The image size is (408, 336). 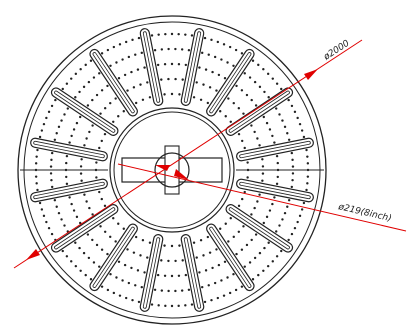 I want to click on pipe-diameter-arrowhead-left, so click(x=162, y=168).